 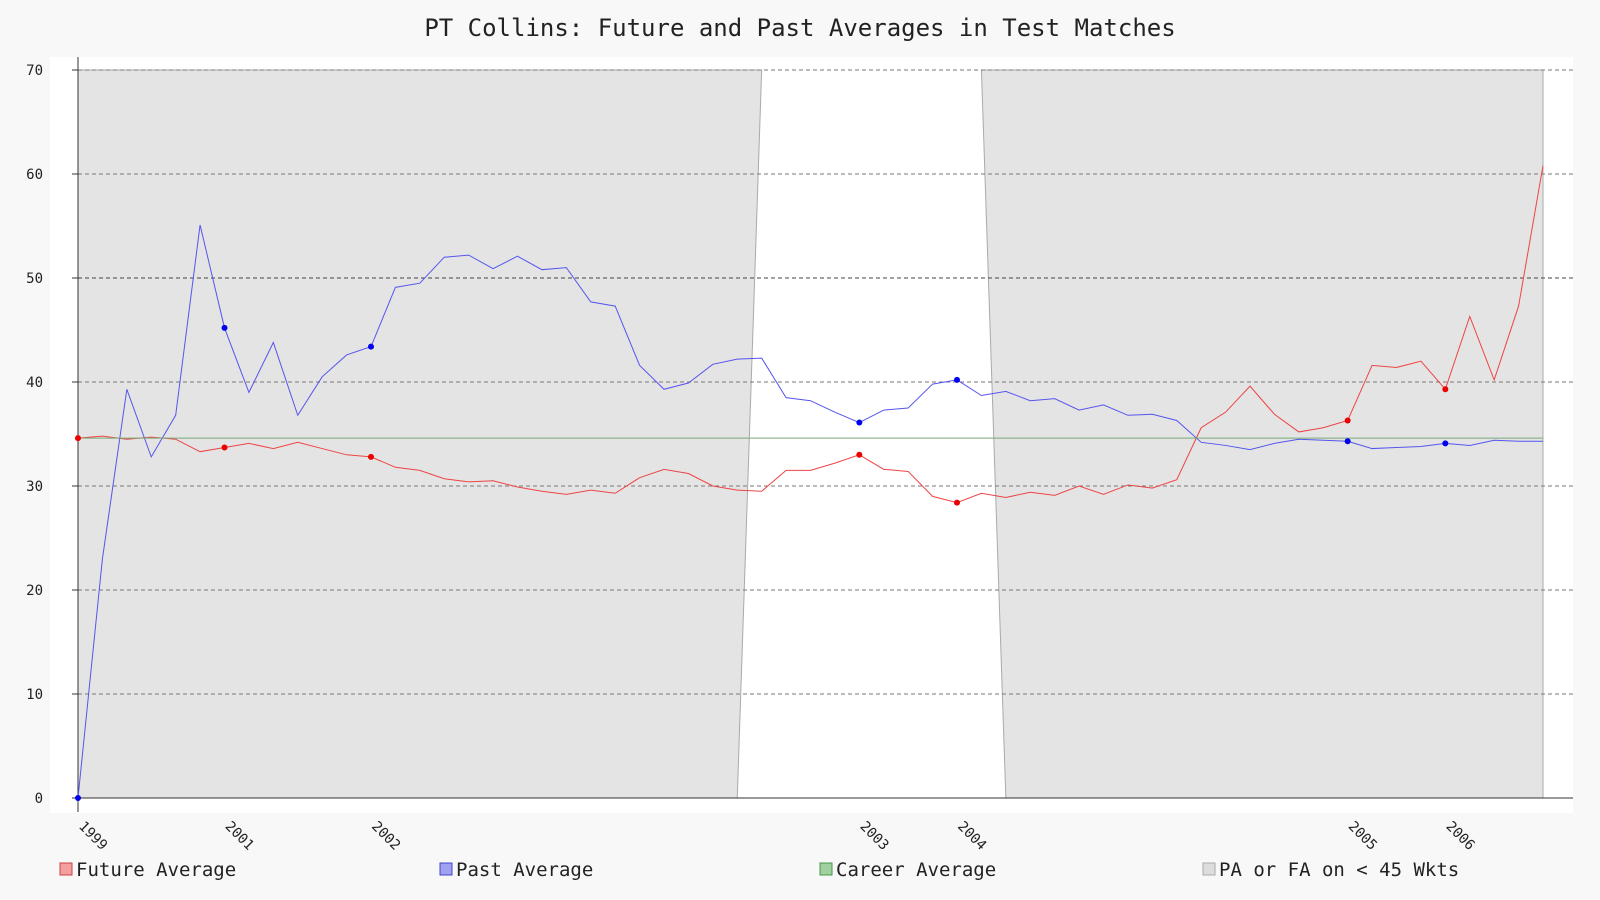 I want to click on legend-label: Past Average, so click(x=524, y=870).